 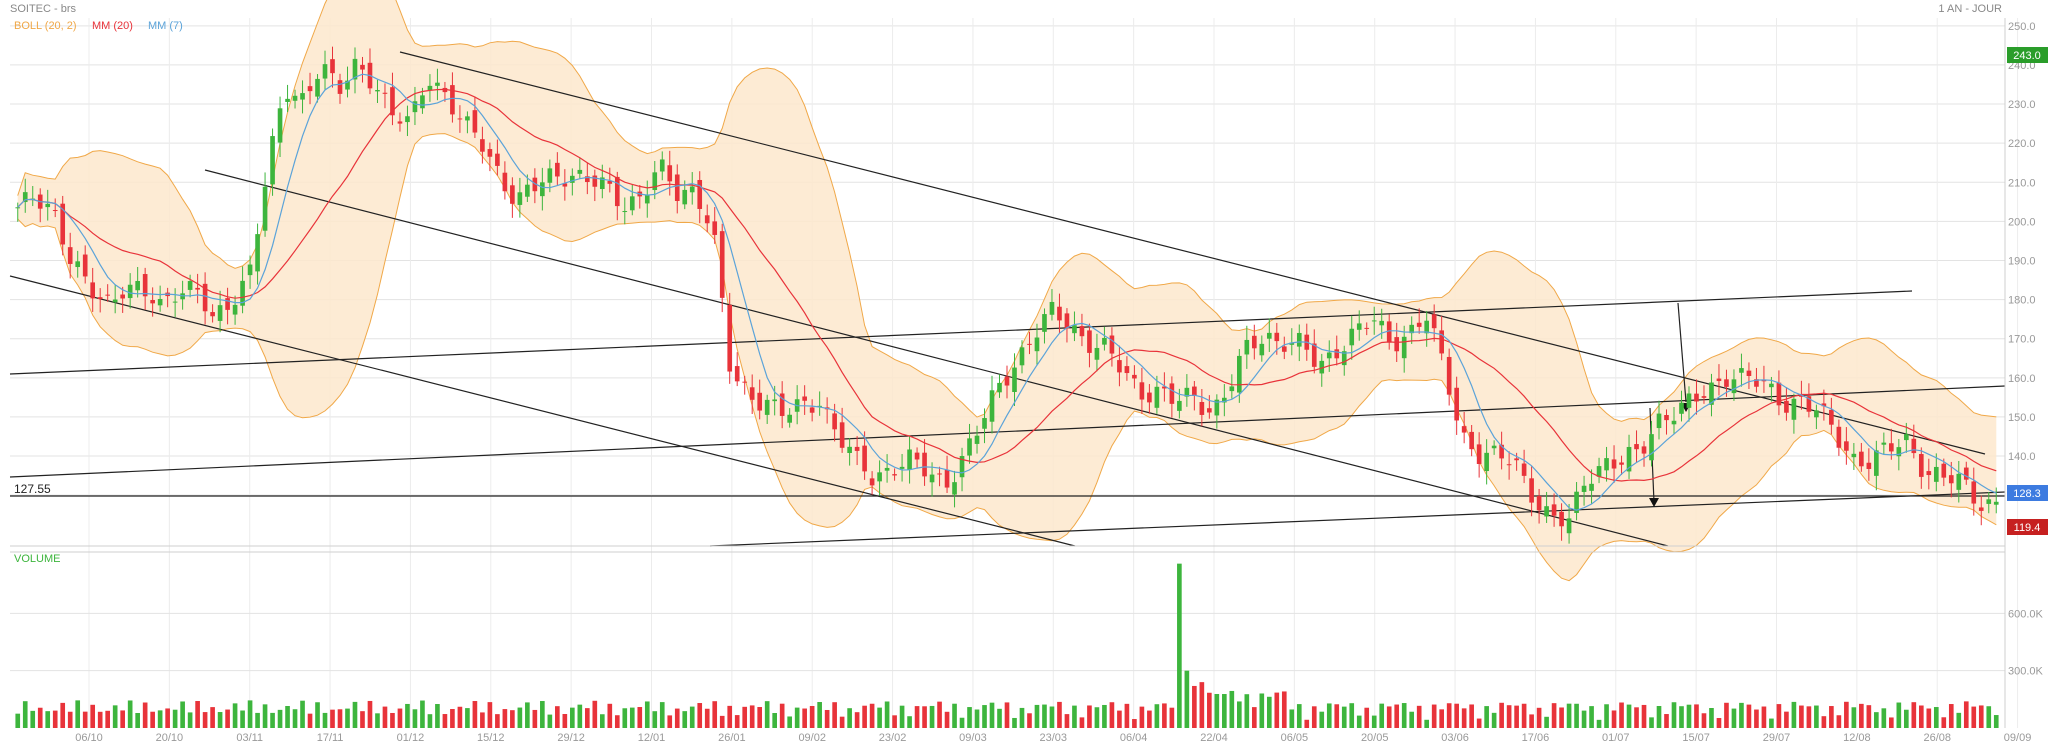 What do you see at coordinates (732, 738) in the screenshot?
I see `date-tick-label: 26/01` at bounding box center [732, 738].